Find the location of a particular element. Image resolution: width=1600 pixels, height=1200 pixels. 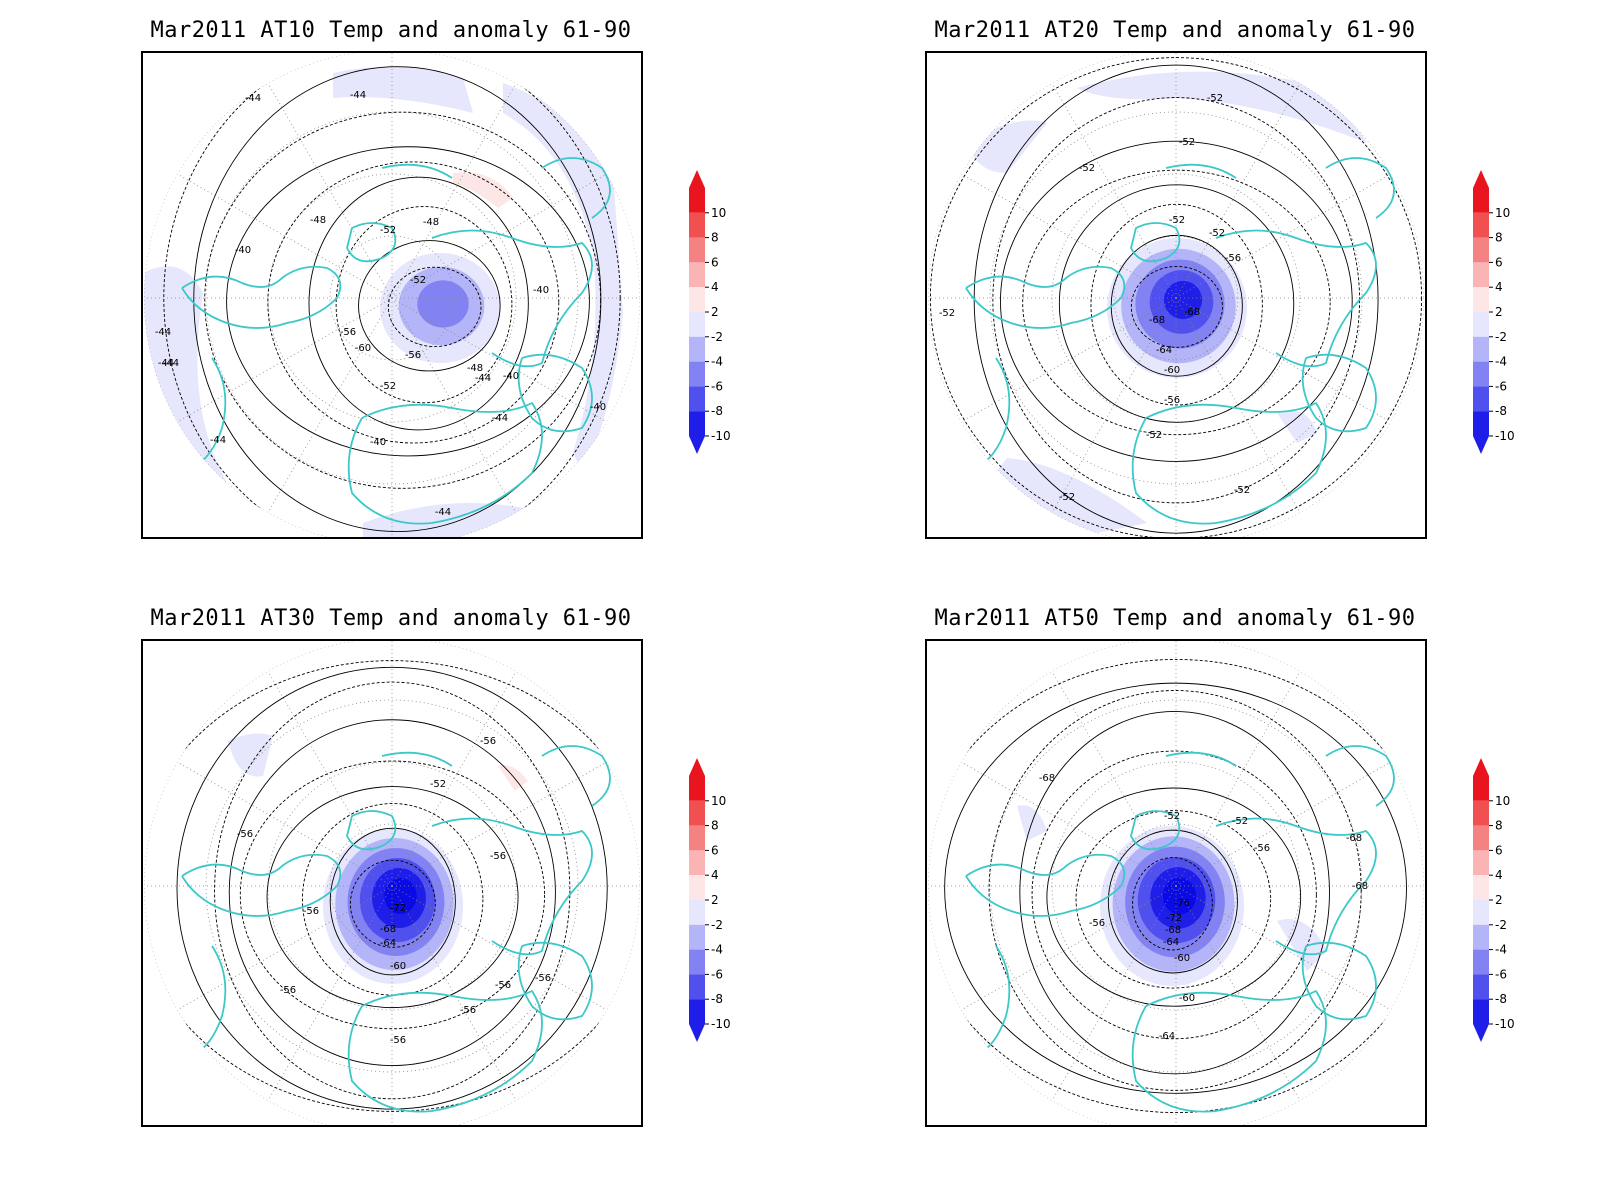

colorbar-tick-label: 2 is located at coordinates (1499, 900).